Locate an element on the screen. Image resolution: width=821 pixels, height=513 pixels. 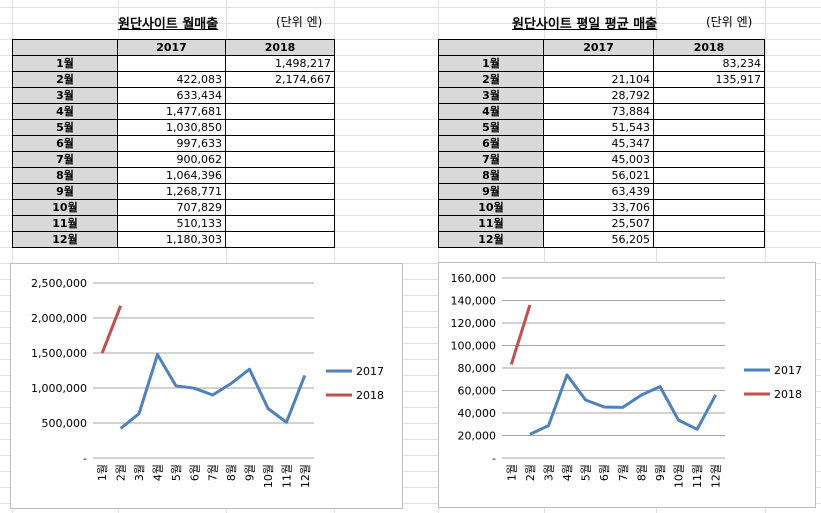
y-tick-label: 40,000 is located at coordinates (477, 413).